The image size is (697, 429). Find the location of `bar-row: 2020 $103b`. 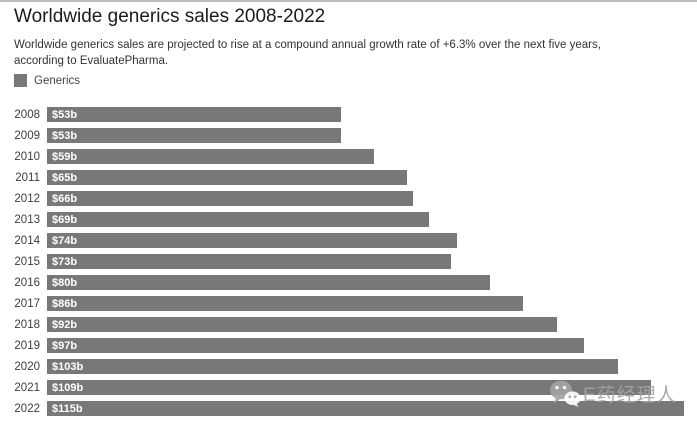

bar-row: 2020 $103b is located at coordinates (348, 366).